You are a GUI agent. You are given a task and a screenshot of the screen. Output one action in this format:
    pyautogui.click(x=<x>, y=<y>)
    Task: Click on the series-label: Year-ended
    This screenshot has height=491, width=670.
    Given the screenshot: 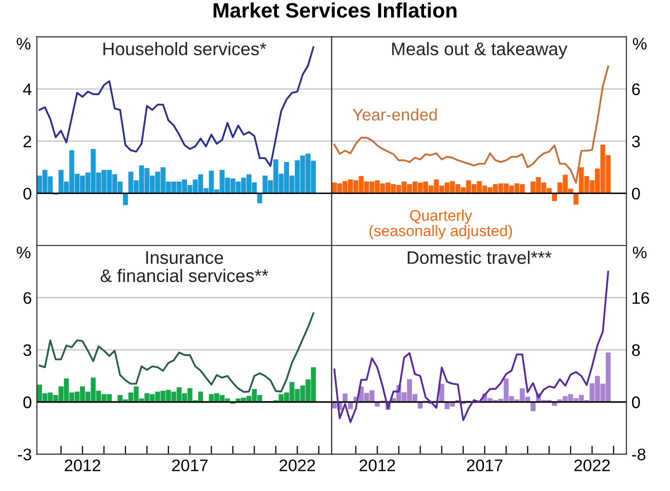 What is the action you would take?
    pyautogui.click(x=394, y=114)
    